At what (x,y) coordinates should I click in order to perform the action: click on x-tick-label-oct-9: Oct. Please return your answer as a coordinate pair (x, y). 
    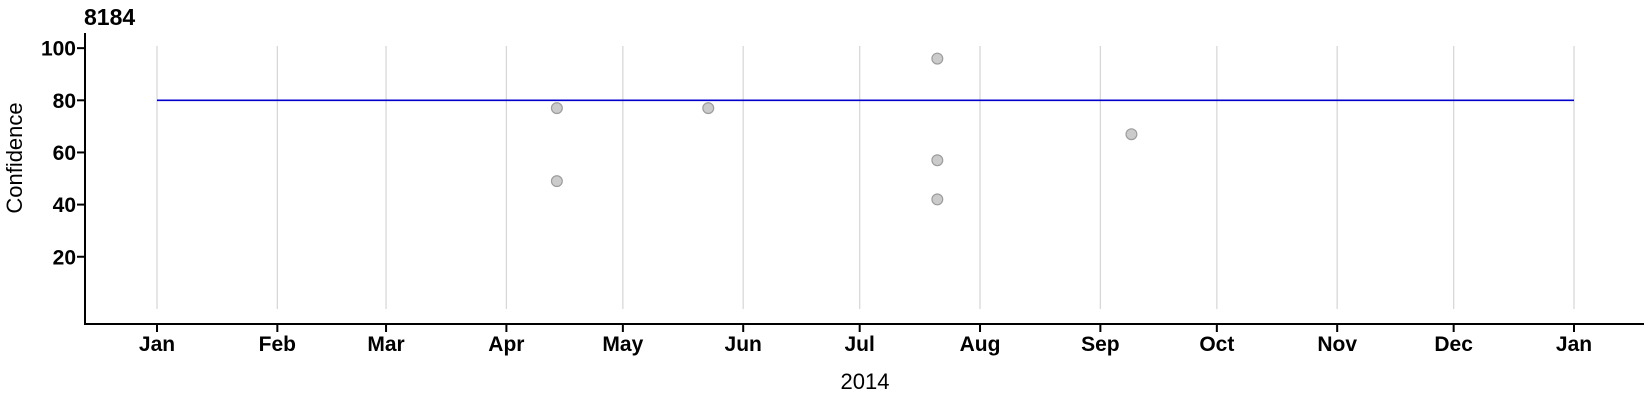
    Looking at the image, I should click on (1216, 344).